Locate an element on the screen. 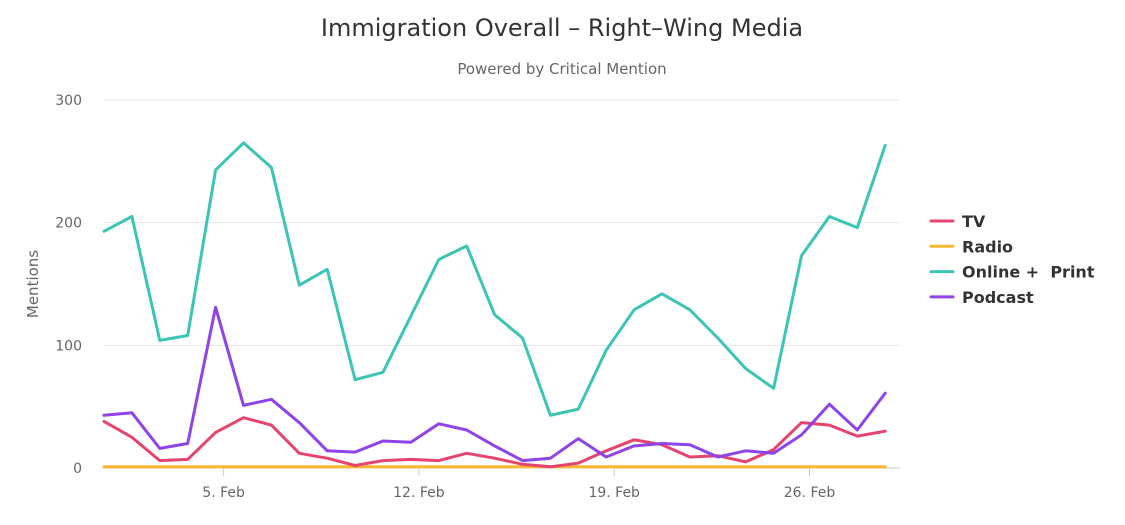  y-axis-ticks: 0 100 200 300 is located at coordinates (68, 285).